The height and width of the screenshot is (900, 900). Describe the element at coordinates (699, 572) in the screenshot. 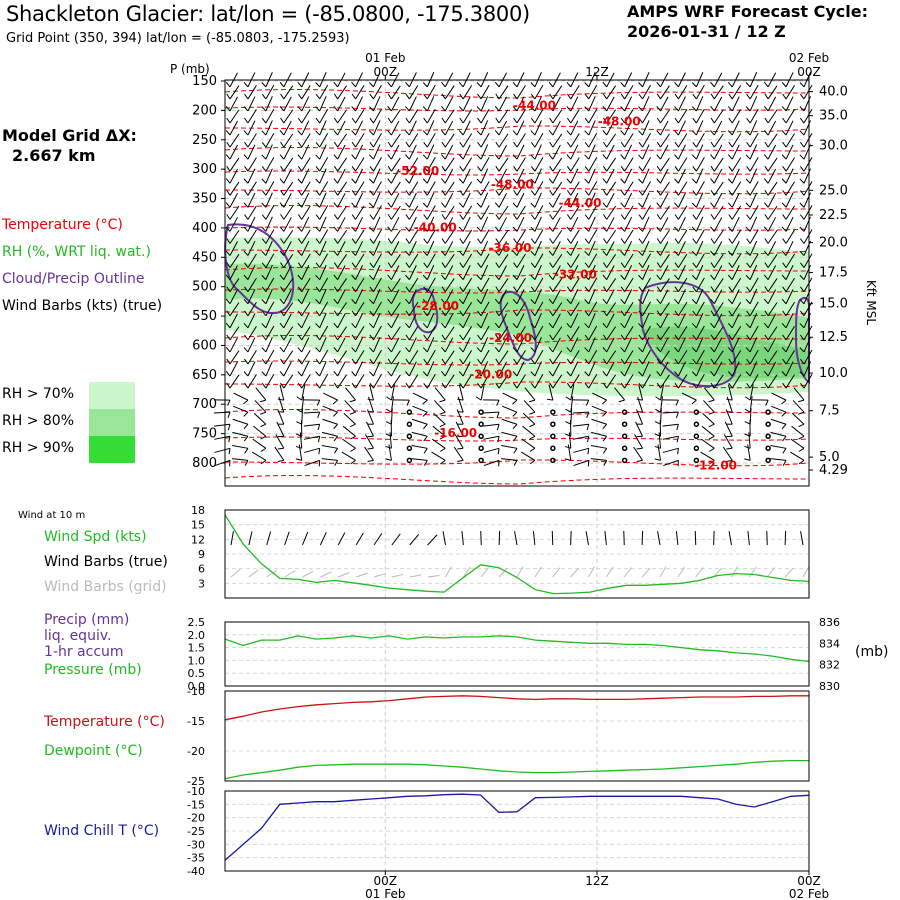

I see `surface-barb-grid` at that location.